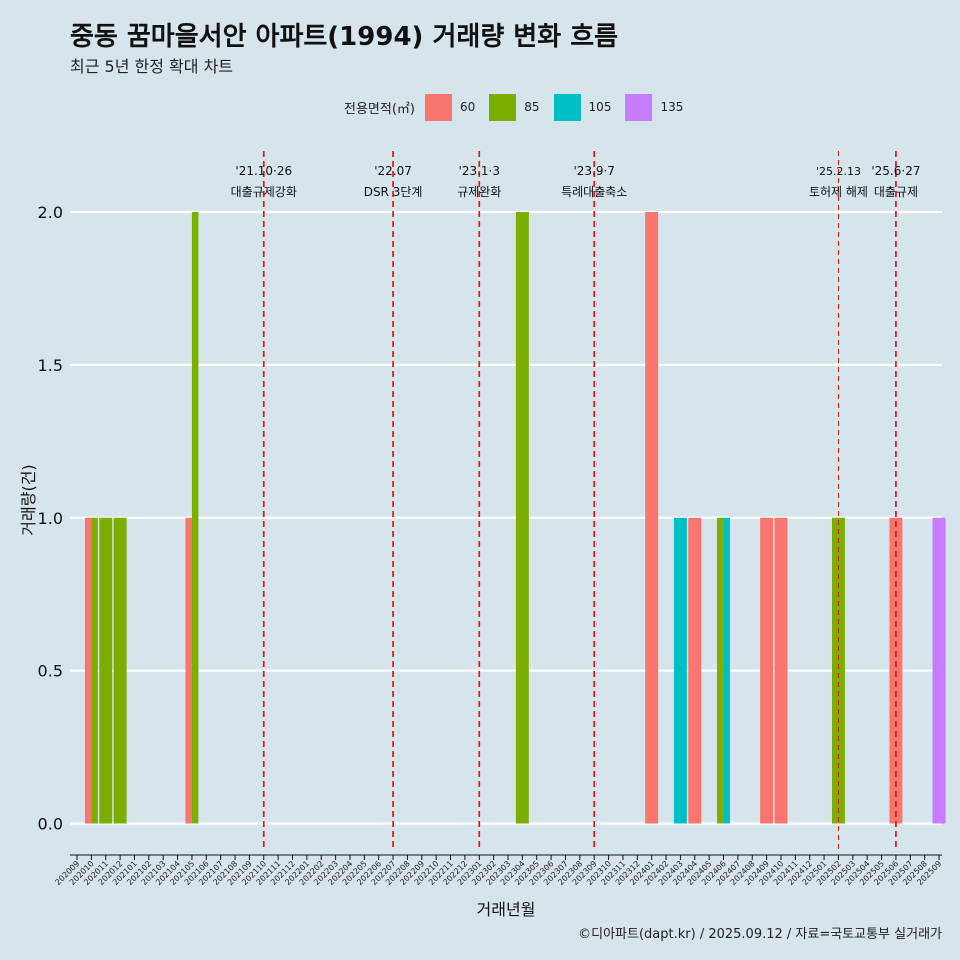  I want to click on legend-item-60: 60, so click(450, 107).